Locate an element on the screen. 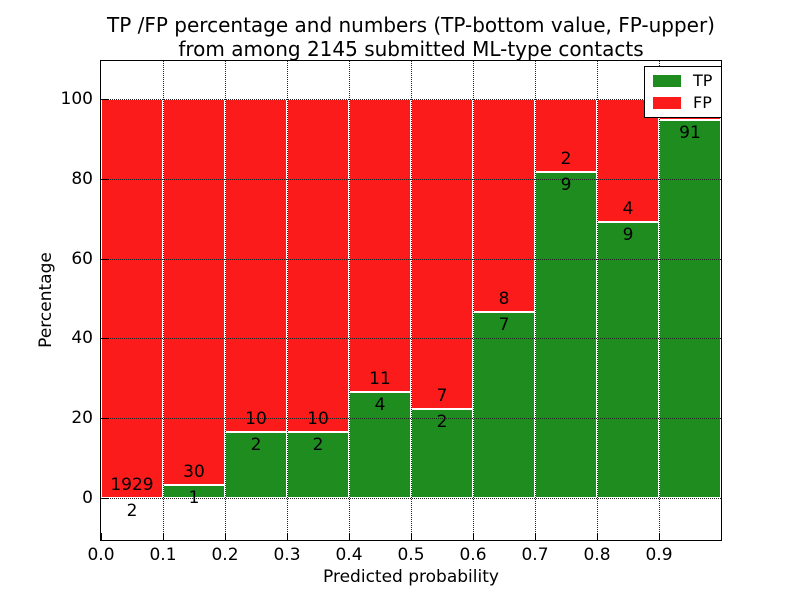 The image size is (800, 600). x-tick-label: 0.7 is located at coordinates (535, 555).